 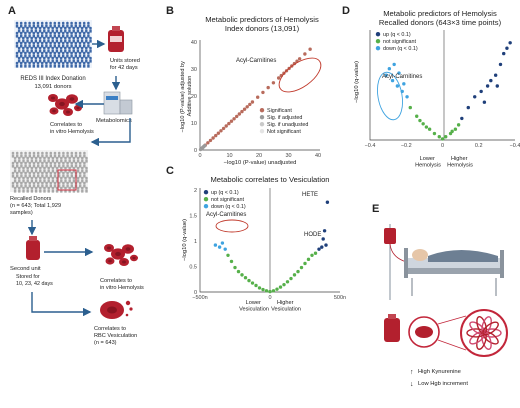 I want to click on x-tick-label: −0.4, so click(x=370, y=146).